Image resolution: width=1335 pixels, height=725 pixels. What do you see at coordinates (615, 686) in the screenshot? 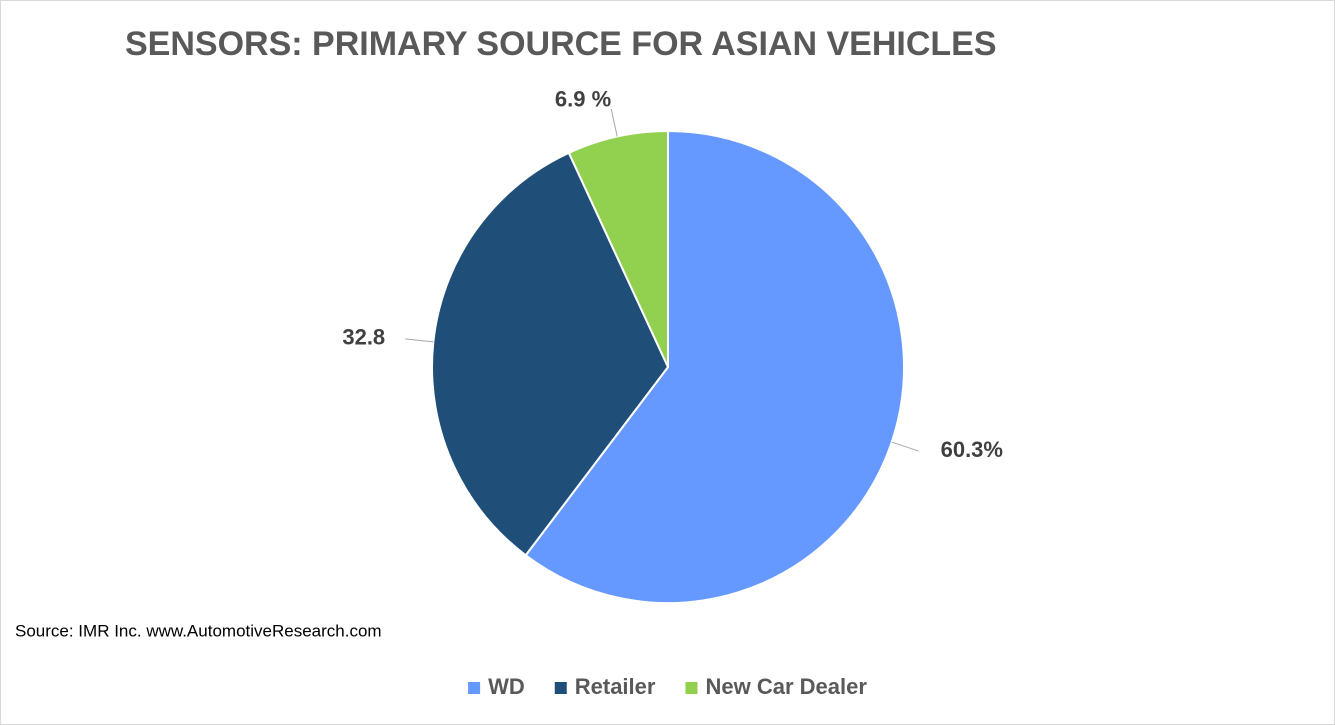
I see `legend-label: Retailer` at bounding box center [615, 686].